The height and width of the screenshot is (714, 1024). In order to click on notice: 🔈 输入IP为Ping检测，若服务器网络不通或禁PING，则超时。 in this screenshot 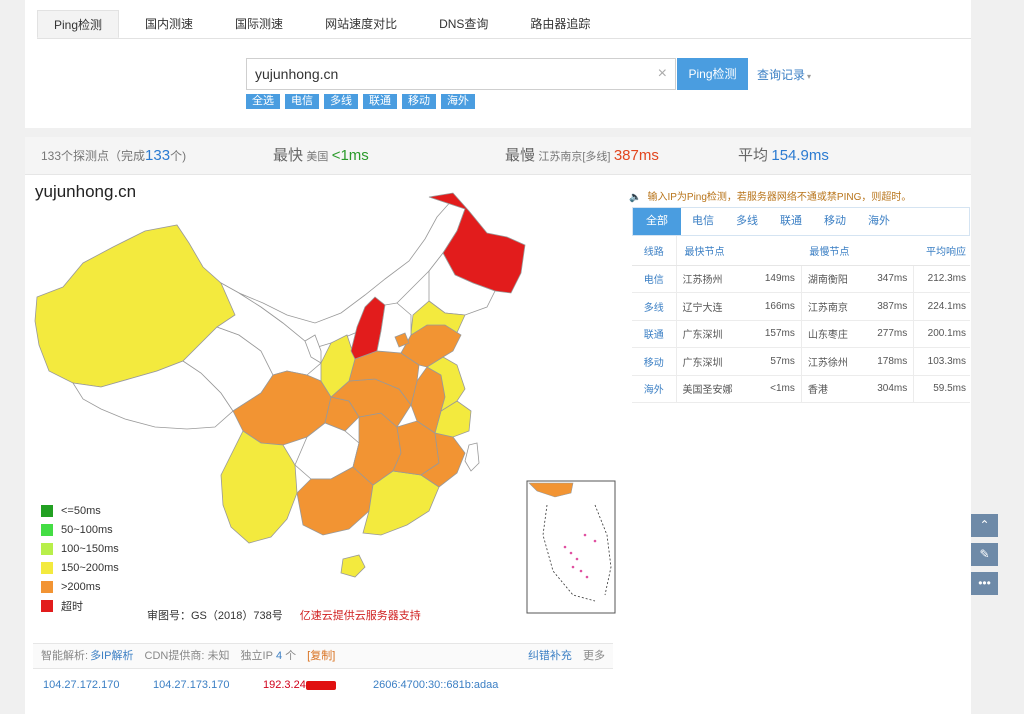, I will do `click(770, 197)`.